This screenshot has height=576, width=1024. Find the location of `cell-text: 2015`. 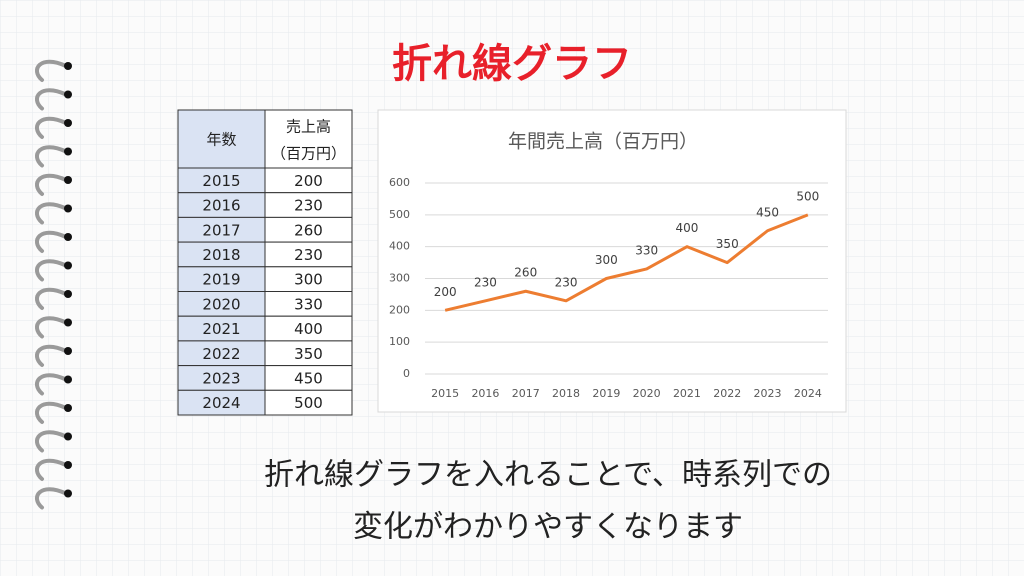

cell-text: 2015 is located at coordinates (221, 181).